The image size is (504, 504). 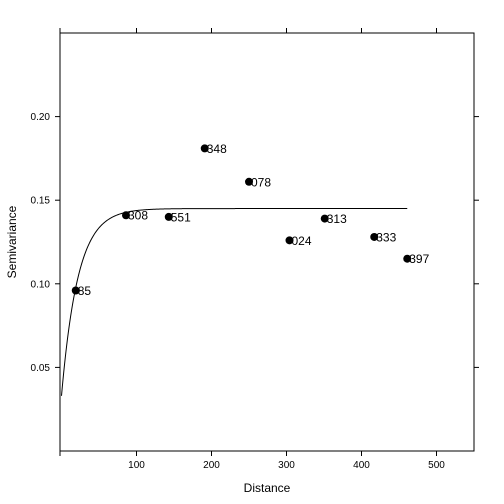 I want to click on x-tick-label: 300, so click(x=286, y=465).